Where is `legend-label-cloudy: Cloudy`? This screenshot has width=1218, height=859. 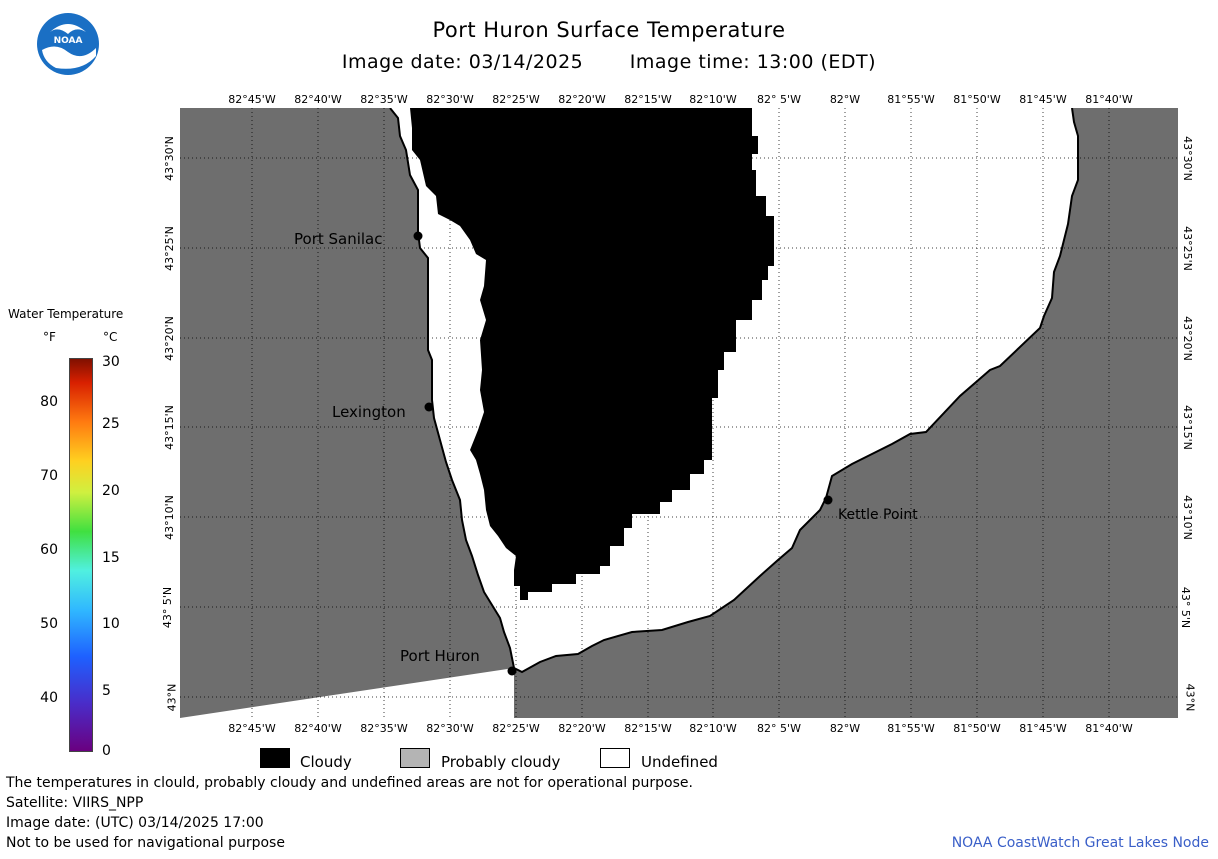
legend-label-cloudy: Cloudy is located at coordinates (326, 762).